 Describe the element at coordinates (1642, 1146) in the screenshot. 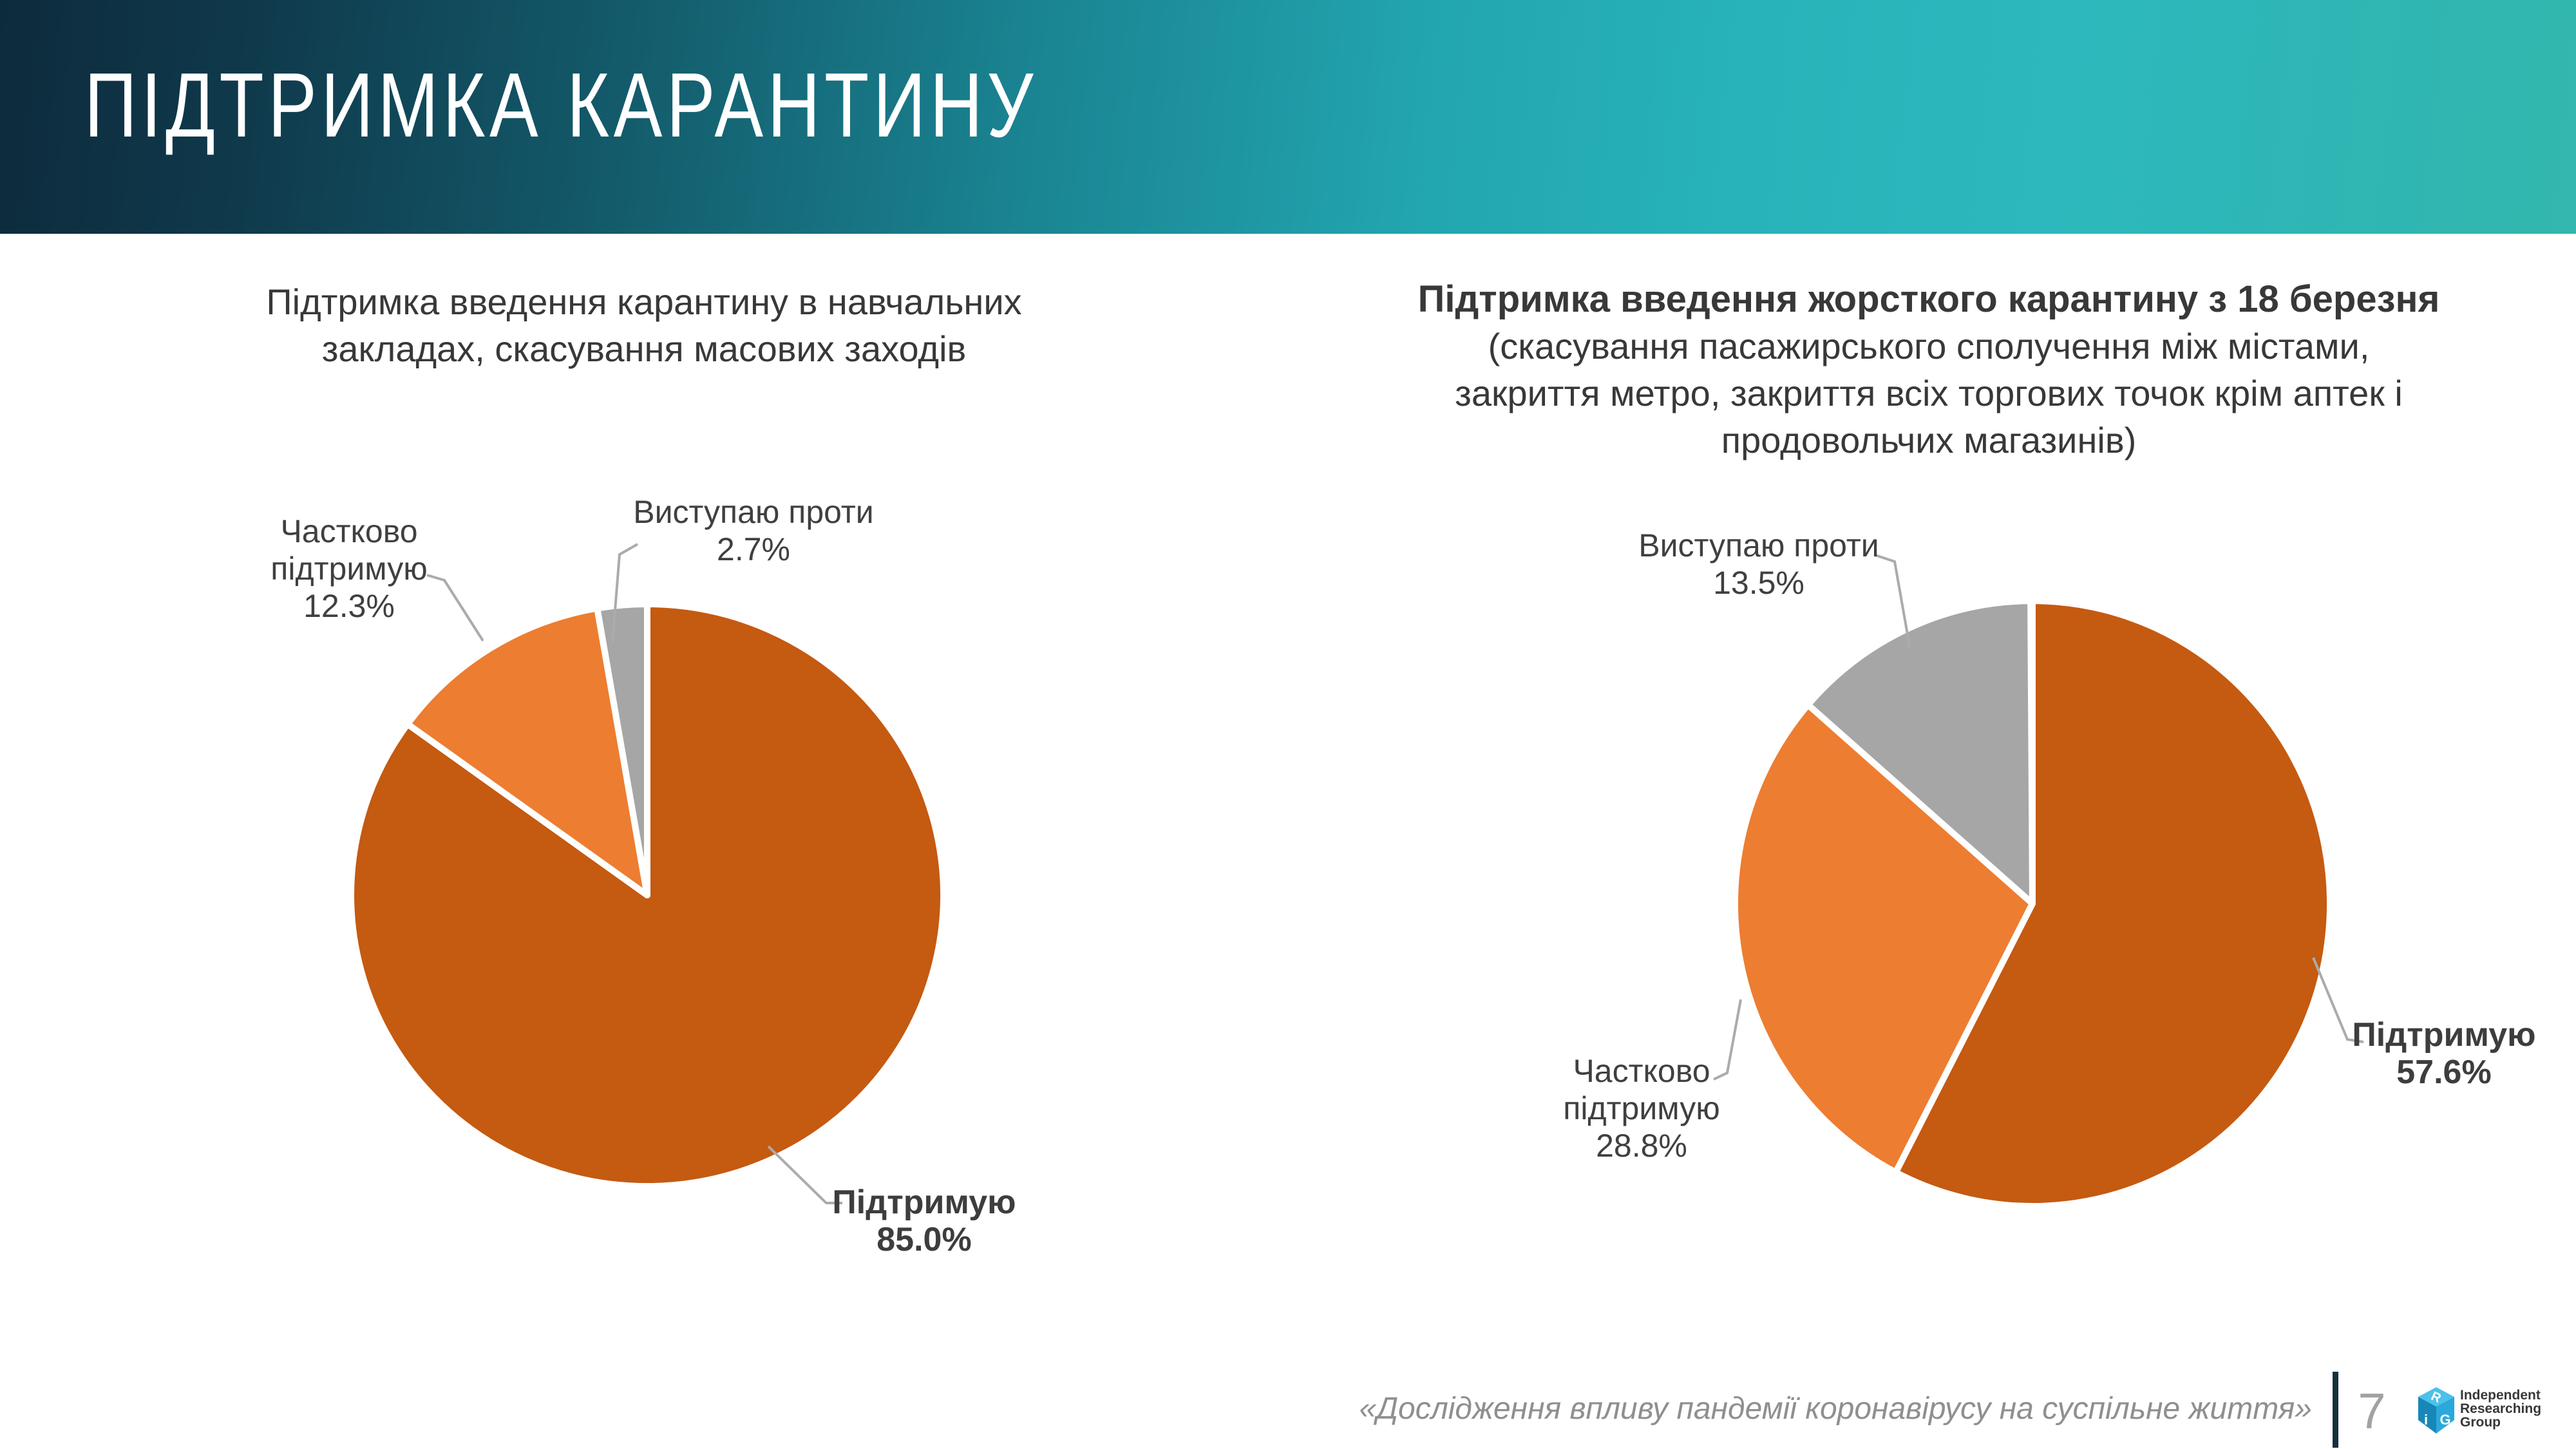

I see `label-percent: 28.8%` at that location.